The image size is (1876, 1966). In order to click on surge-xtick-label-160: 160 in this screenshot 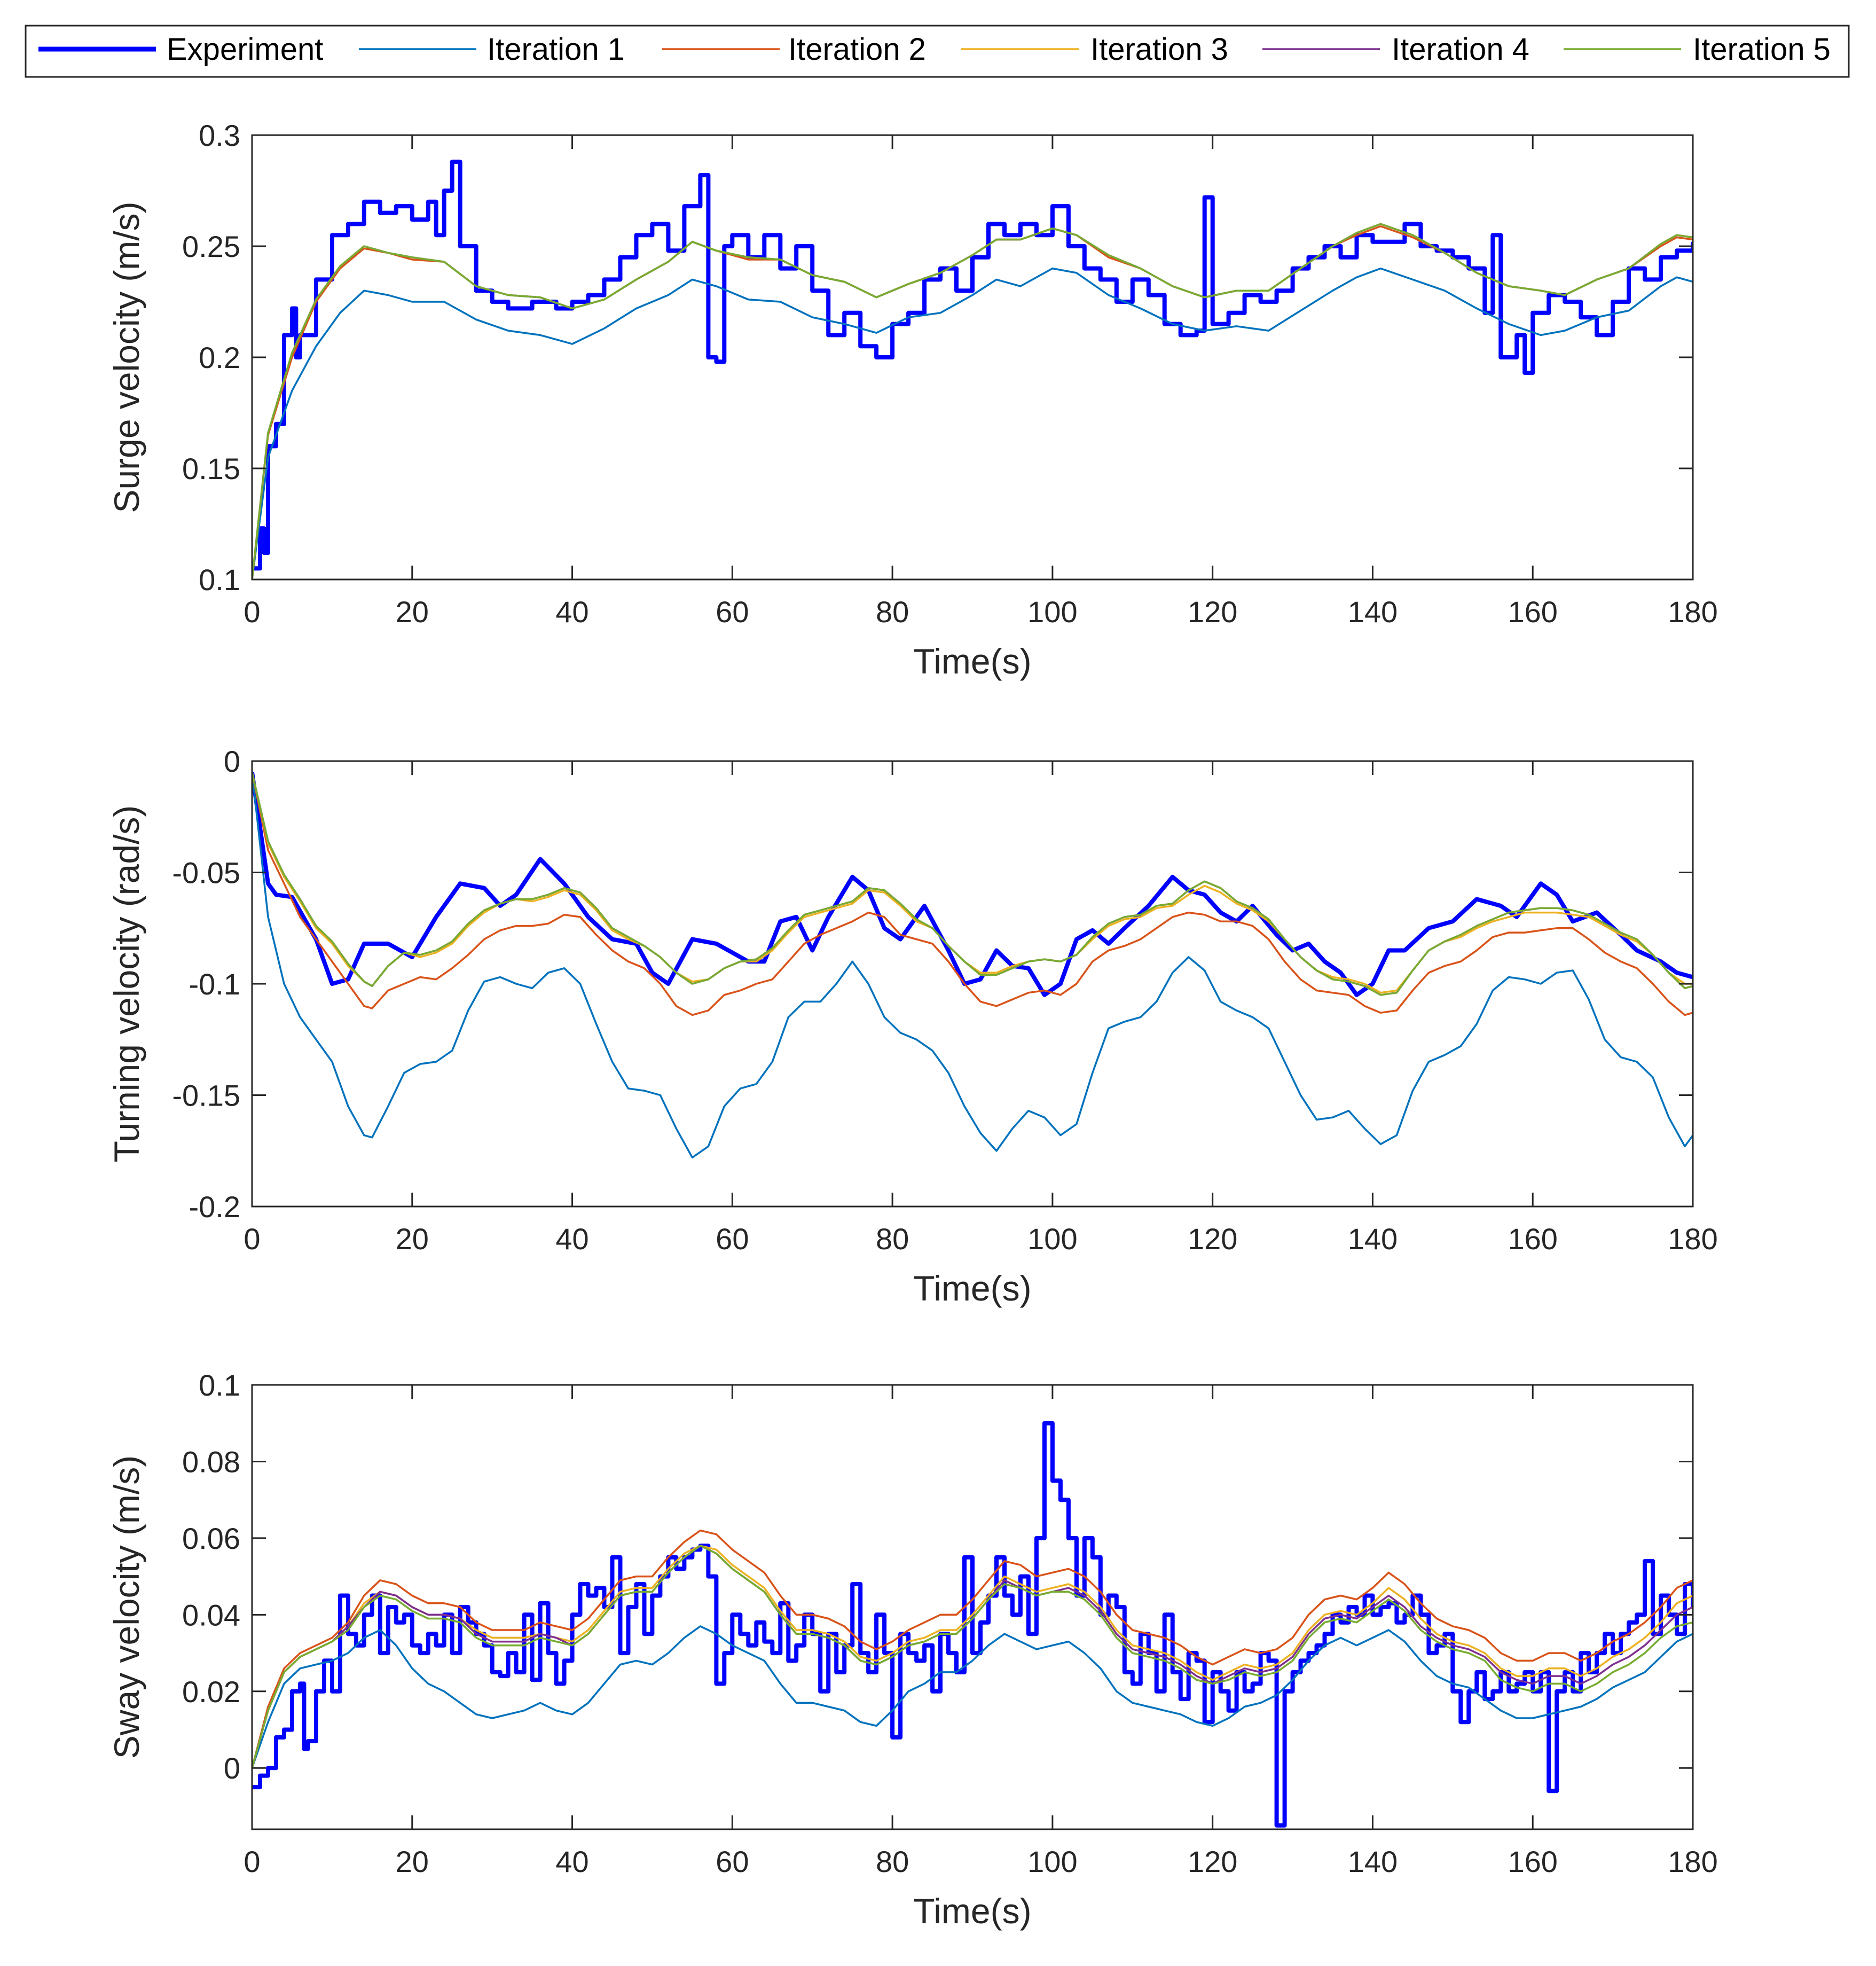, I will do `click(1533, 612)`.